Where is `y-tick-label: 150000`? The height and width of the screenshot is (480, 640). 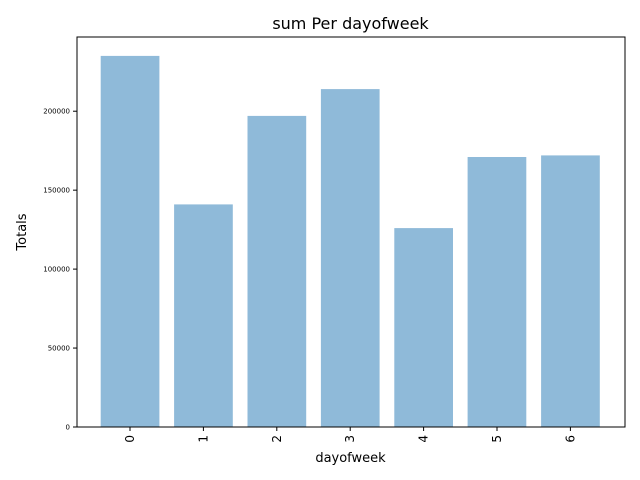
y-tick-label: 150000 is located at coordinates (56, 191).